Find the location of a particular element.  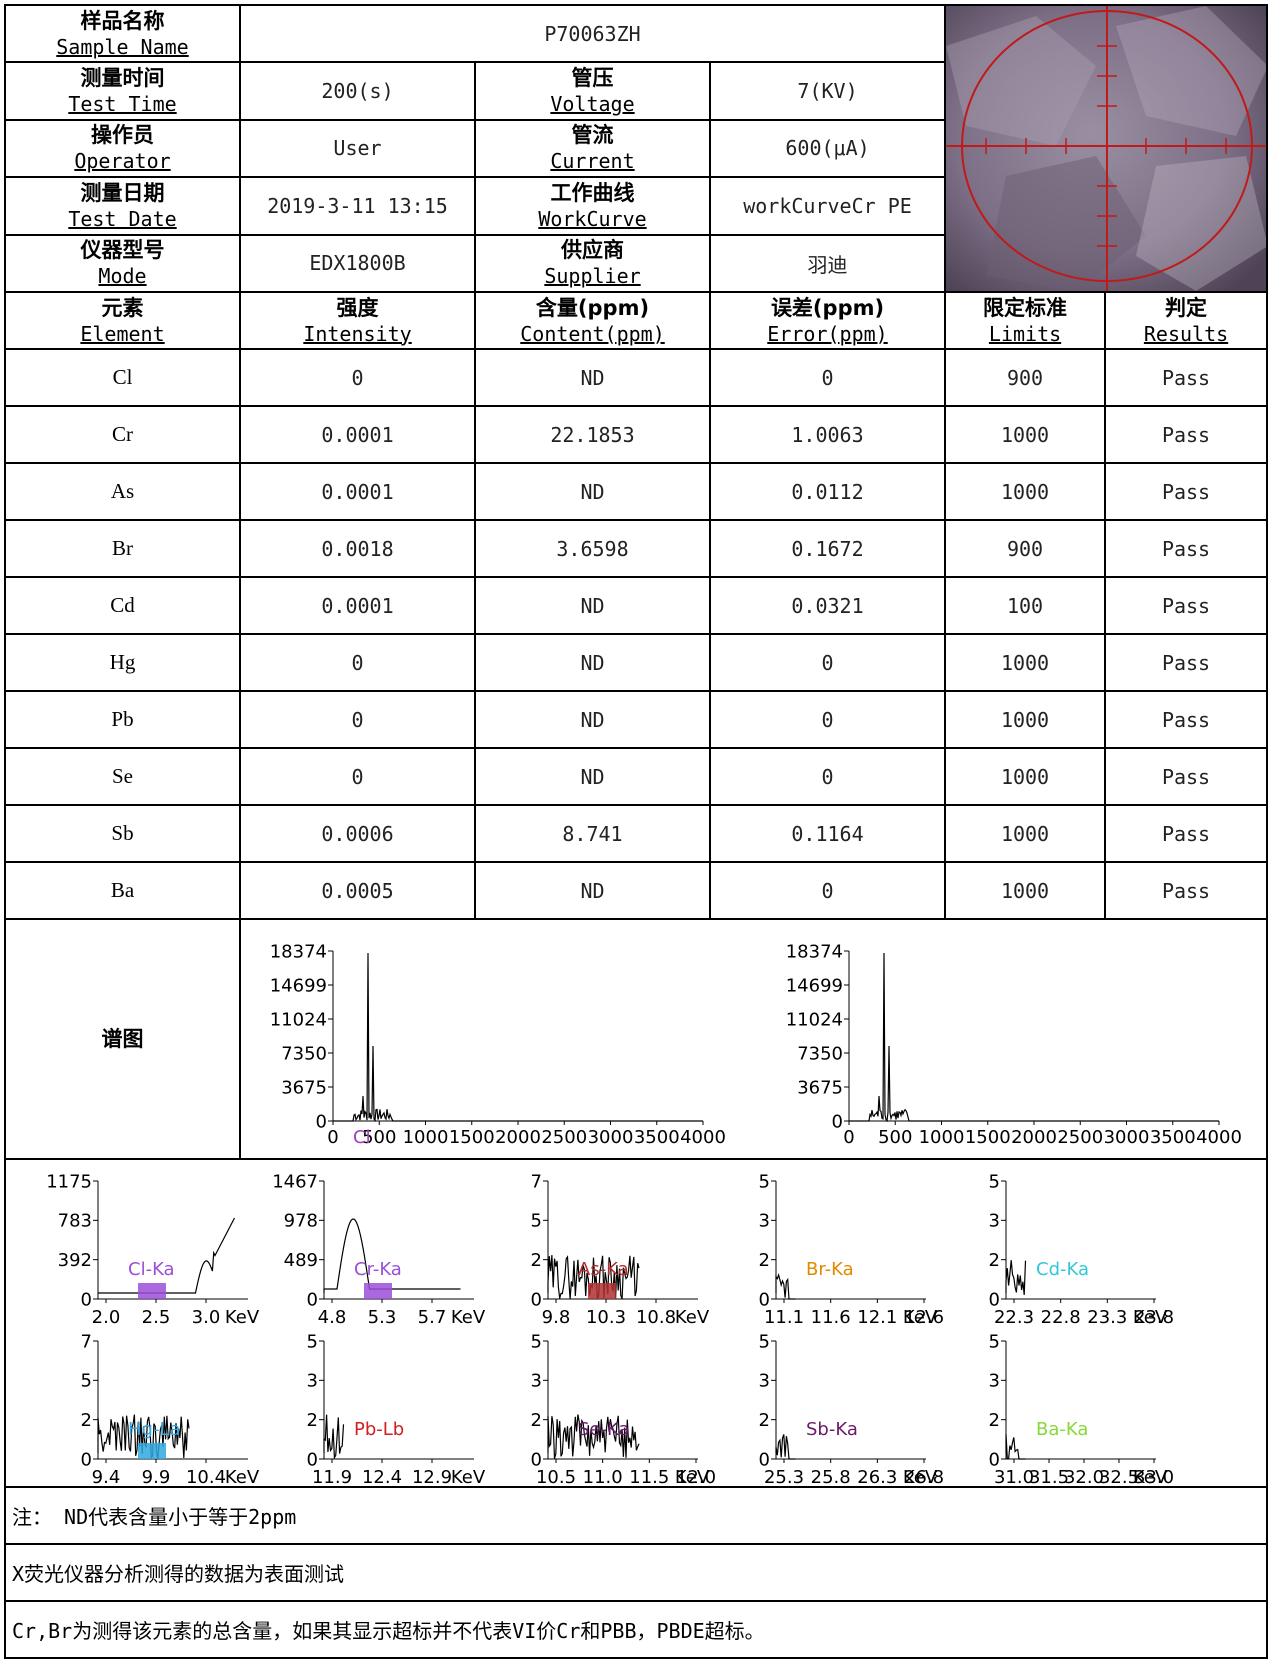

element-cell: As is located at coordinates (122, 491).